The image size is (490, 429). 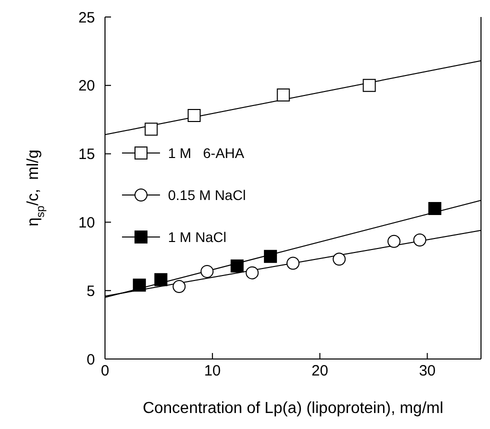 I want to click on legend-label: 1 M NaCl, so click(x=197, y=237).